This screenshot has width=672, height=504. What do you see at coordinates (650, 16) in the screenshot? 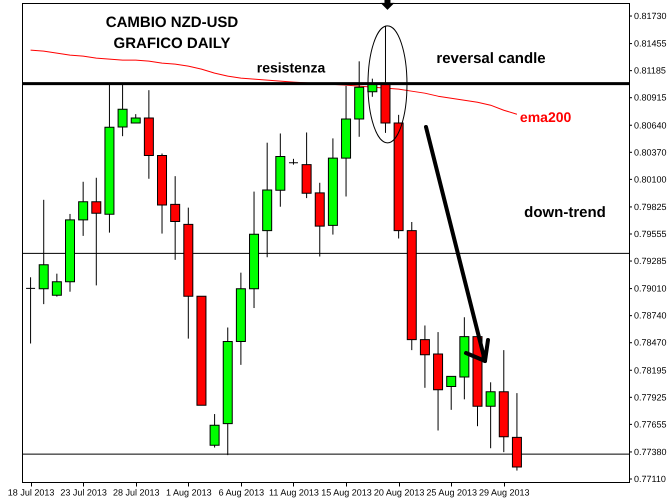
I see `y-tick-label: 0.81730` at bounding box center [650, 16].